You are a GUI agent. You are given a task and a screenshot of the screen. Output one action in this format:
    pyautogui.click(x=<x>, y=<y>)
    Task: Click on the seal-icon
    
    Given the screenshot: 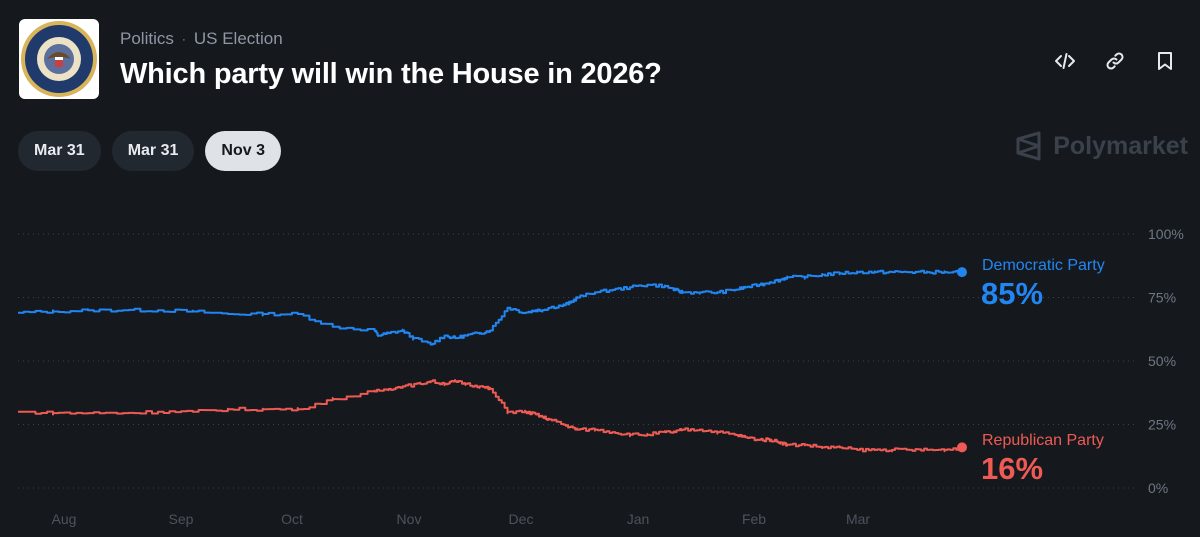 What is the action you would take?
    pyautogui.click(x=59, y=59)
    